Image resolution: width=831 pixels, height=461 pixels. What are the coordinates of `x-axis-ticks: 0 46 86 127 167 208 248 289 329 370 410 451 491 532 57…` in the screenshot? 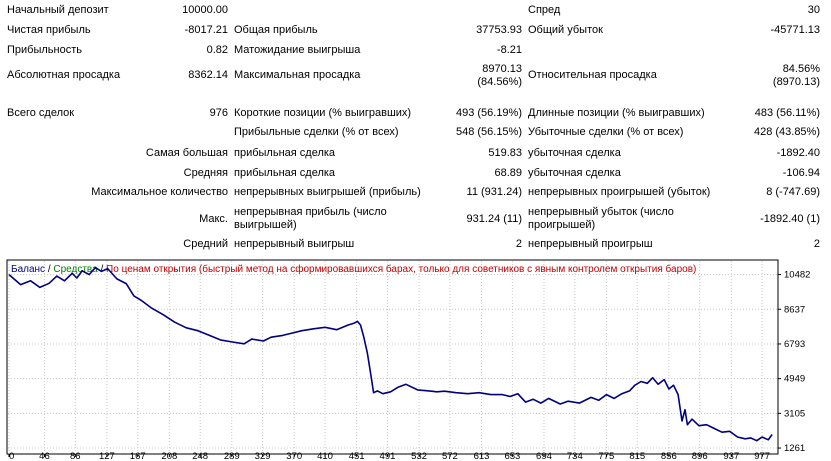 It's located at (389, 456).